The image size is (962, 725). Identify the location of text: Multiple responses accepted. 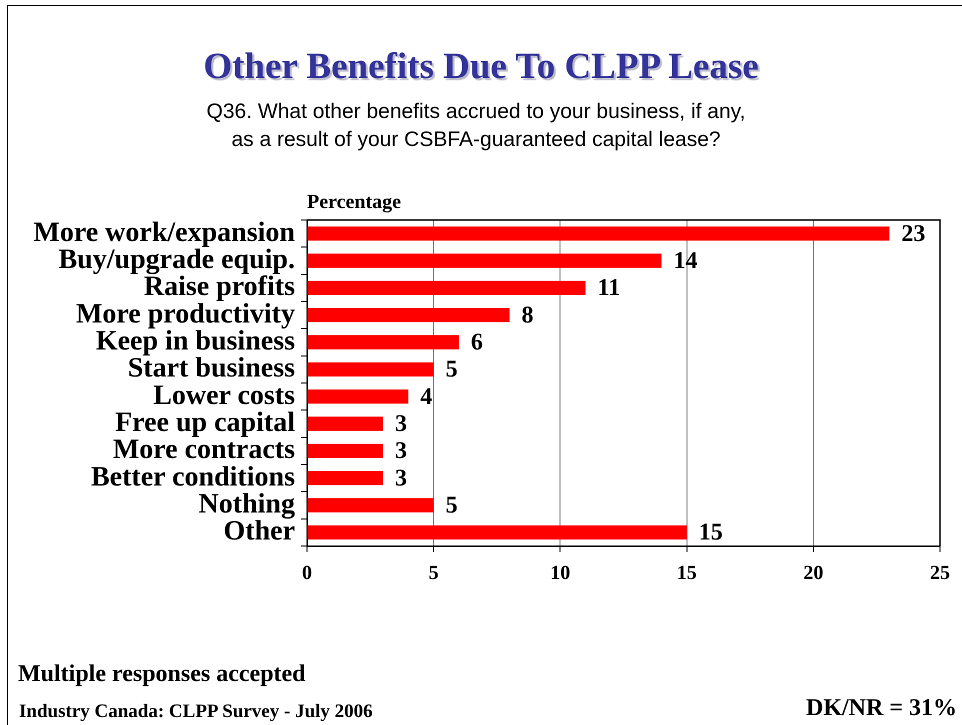
(162, 674).